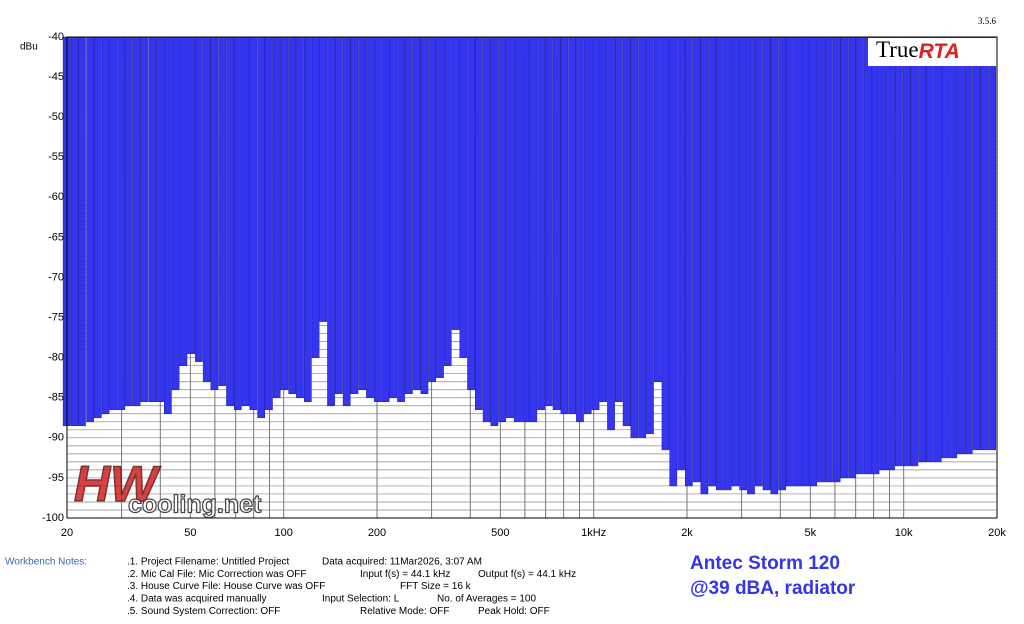  What do you see at coordinates (987, 21) in the screenshot?
I see `version: 3.5.6` at bounding box center [987, 21].